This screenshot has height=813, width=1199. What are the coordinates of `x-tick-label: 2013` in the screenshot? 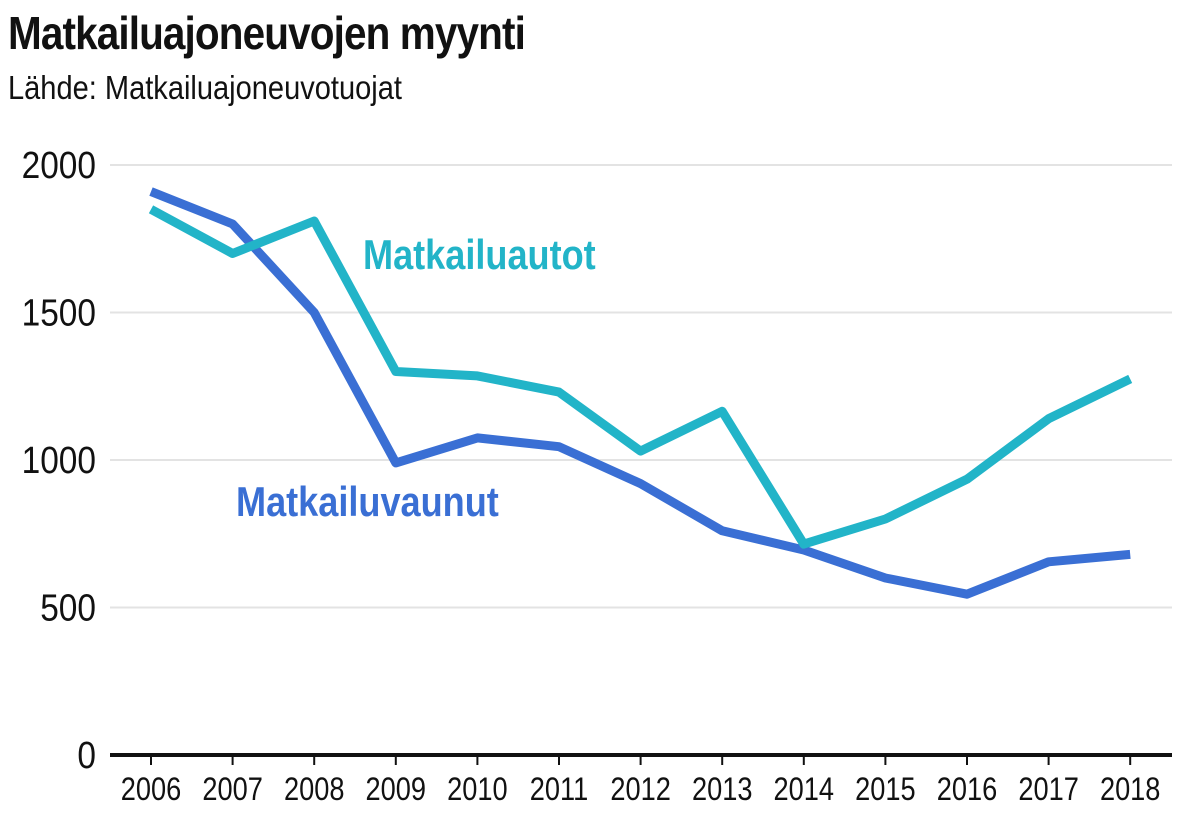 It's located at (722, 790).